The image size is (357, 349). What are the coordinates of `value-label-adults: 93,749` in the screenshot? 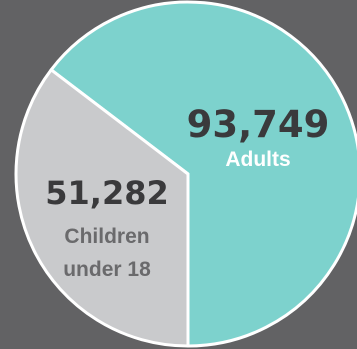 It's located at (258, 124).